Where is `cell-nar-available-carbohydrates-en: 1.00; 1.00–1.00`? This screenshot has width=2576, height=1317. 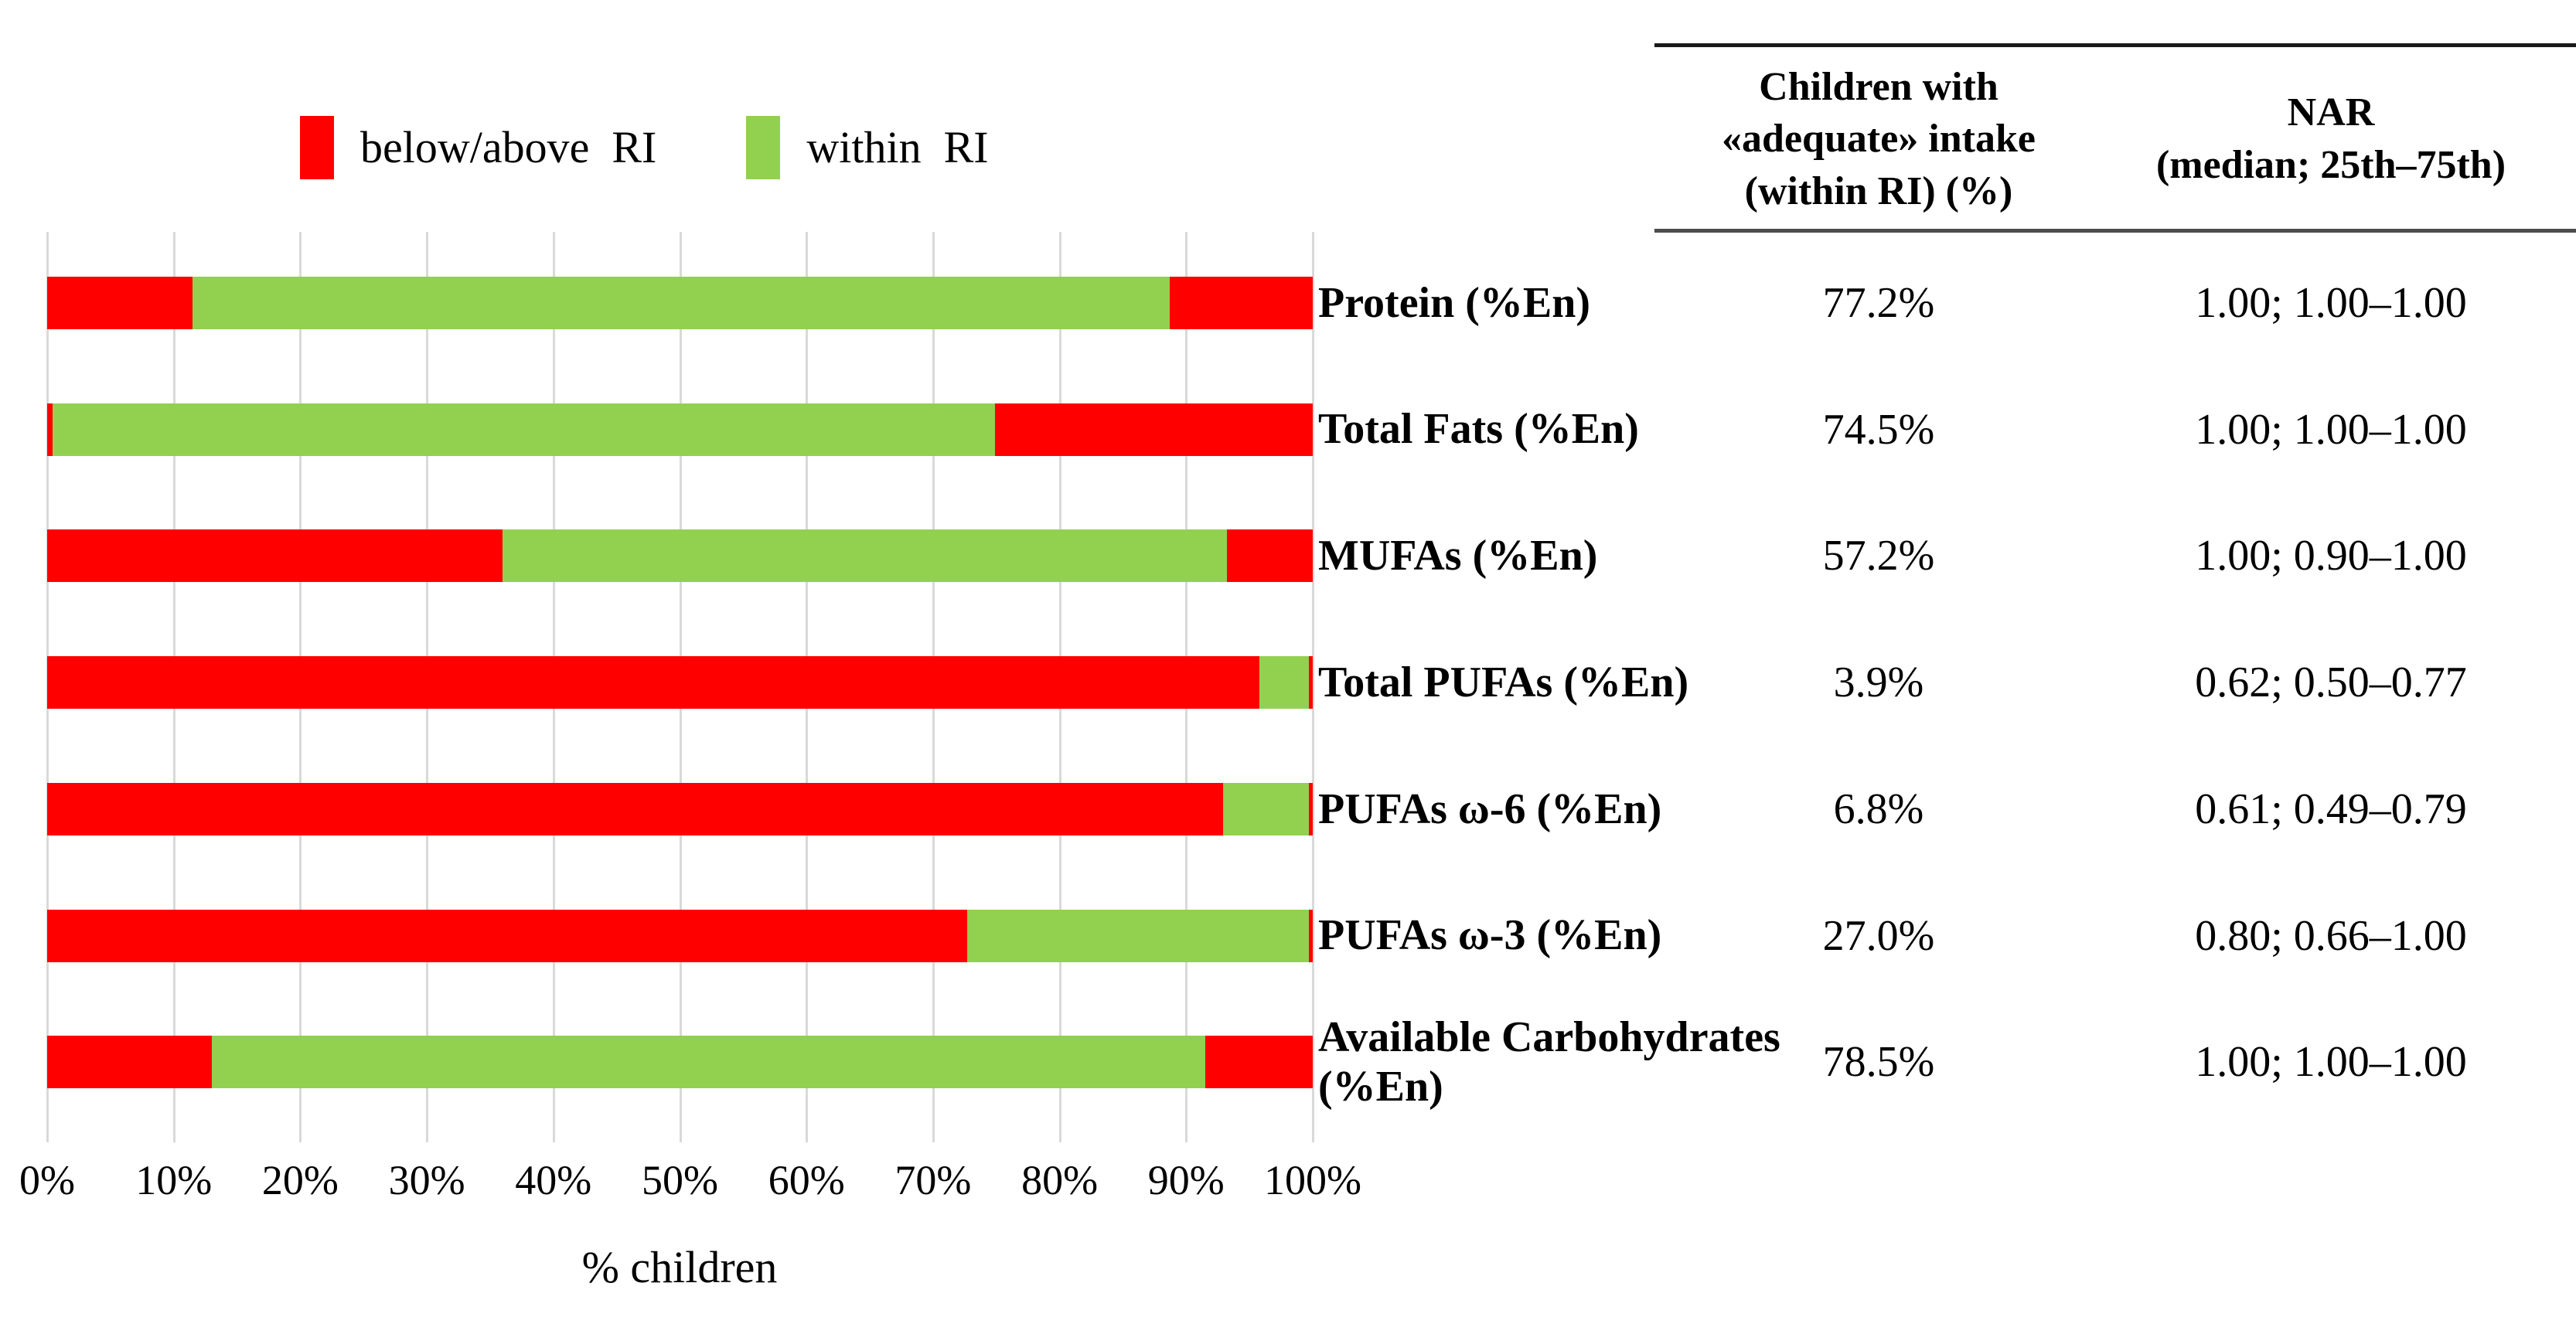 cell-nar-available-carbohydrates-en: 1.00; 1.00–1.00 is located at coordinates (2331, 1063).